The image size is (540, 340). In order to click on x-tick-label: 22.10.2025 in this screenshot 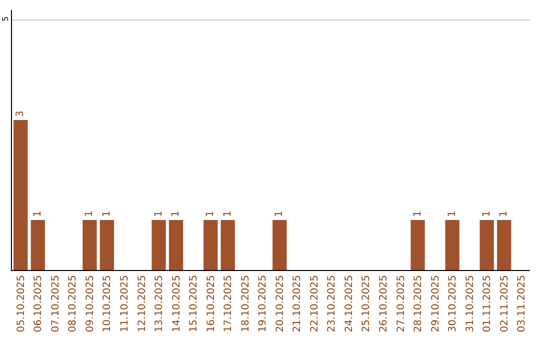, I will do `click(314, 303)`.